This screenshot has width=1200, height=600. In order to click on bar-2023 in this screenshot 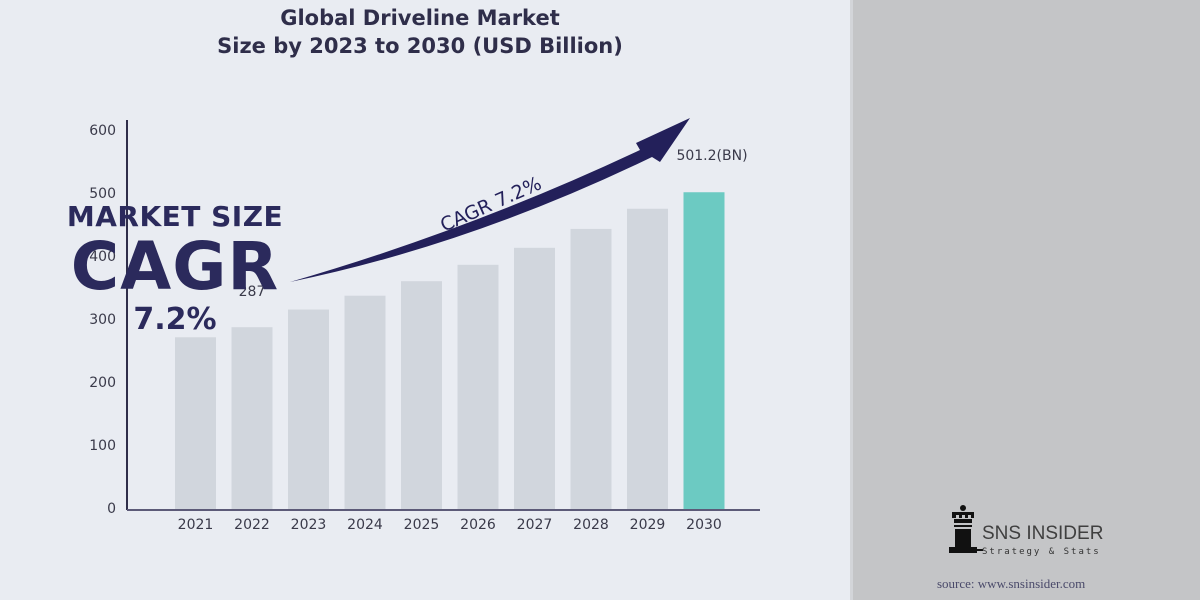, I will do `click(308, 409)`.